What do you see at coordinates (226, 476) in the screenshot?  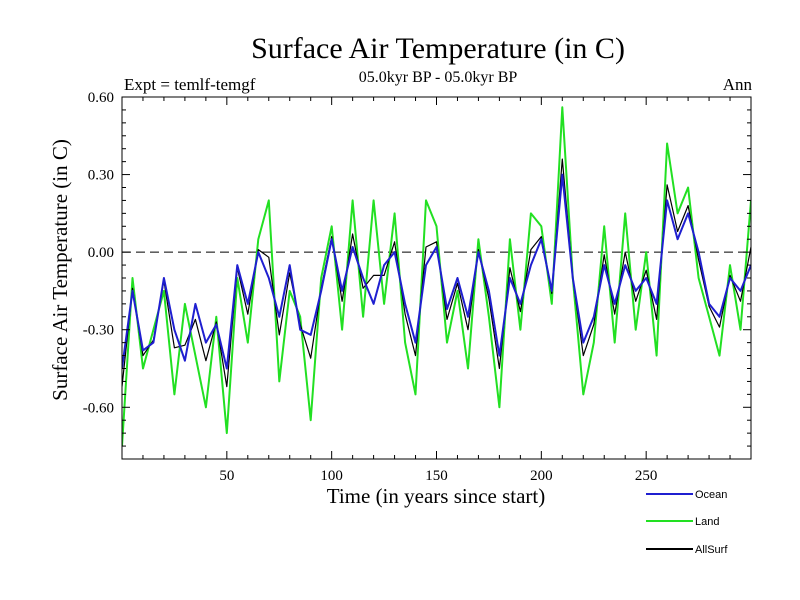 I see `x-tick-label: 50` at bounding box center [226, 476].